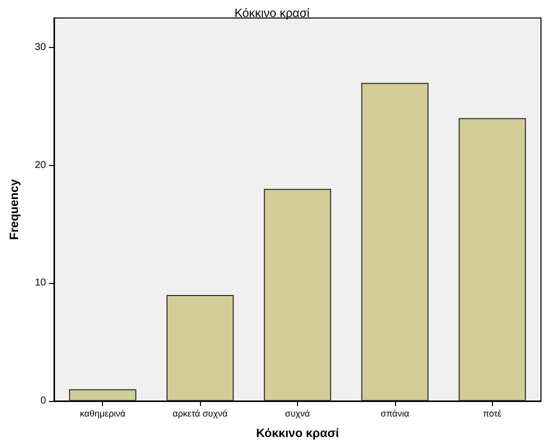 The image size is (544, 444). I want to click on x-axis-title: Κόκκινο κρασί, so click(297, 433).